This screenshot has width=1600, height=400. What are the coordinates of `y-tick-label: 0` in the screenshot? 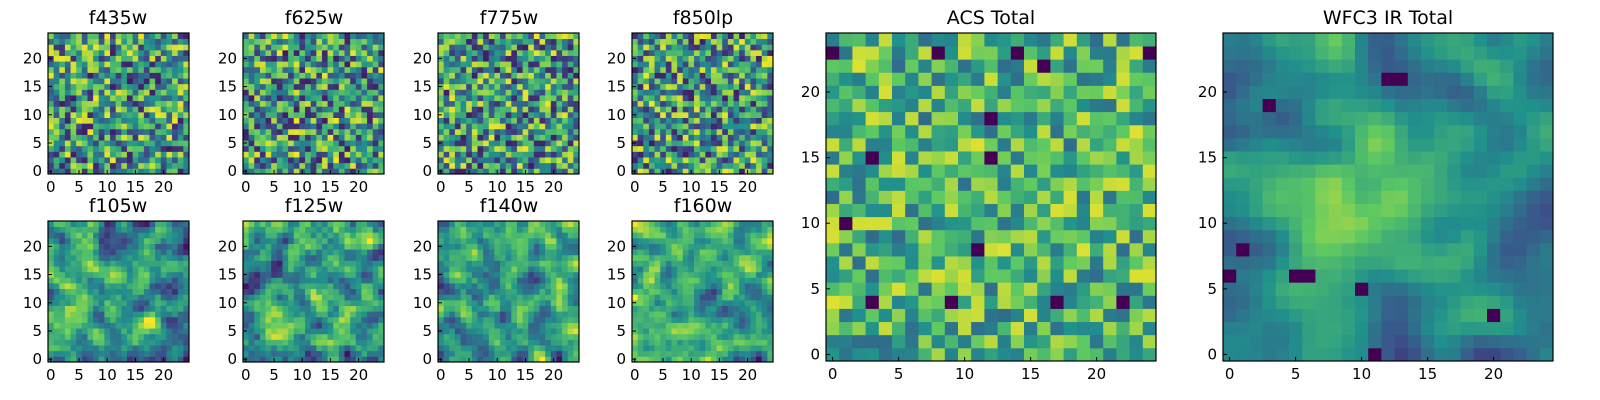 It's located at (427, 359).